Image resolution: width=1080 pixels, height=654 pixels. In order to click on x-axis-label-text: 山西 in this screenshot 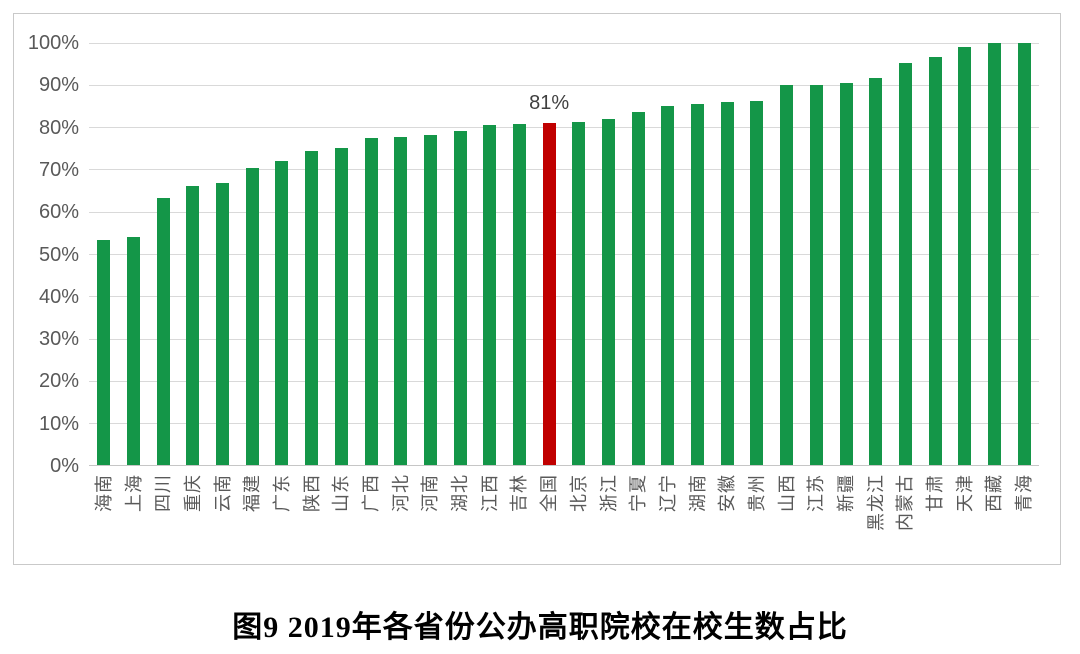, I will do `click(786, 493)`.